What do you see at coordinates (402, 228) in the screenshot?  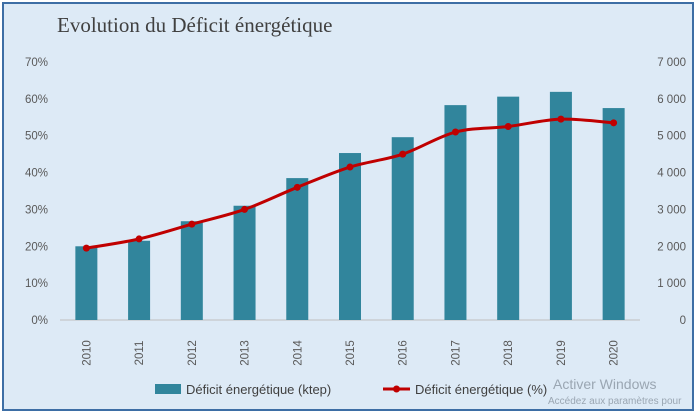 I see `bar-2016` at bounding box center [402, 228].